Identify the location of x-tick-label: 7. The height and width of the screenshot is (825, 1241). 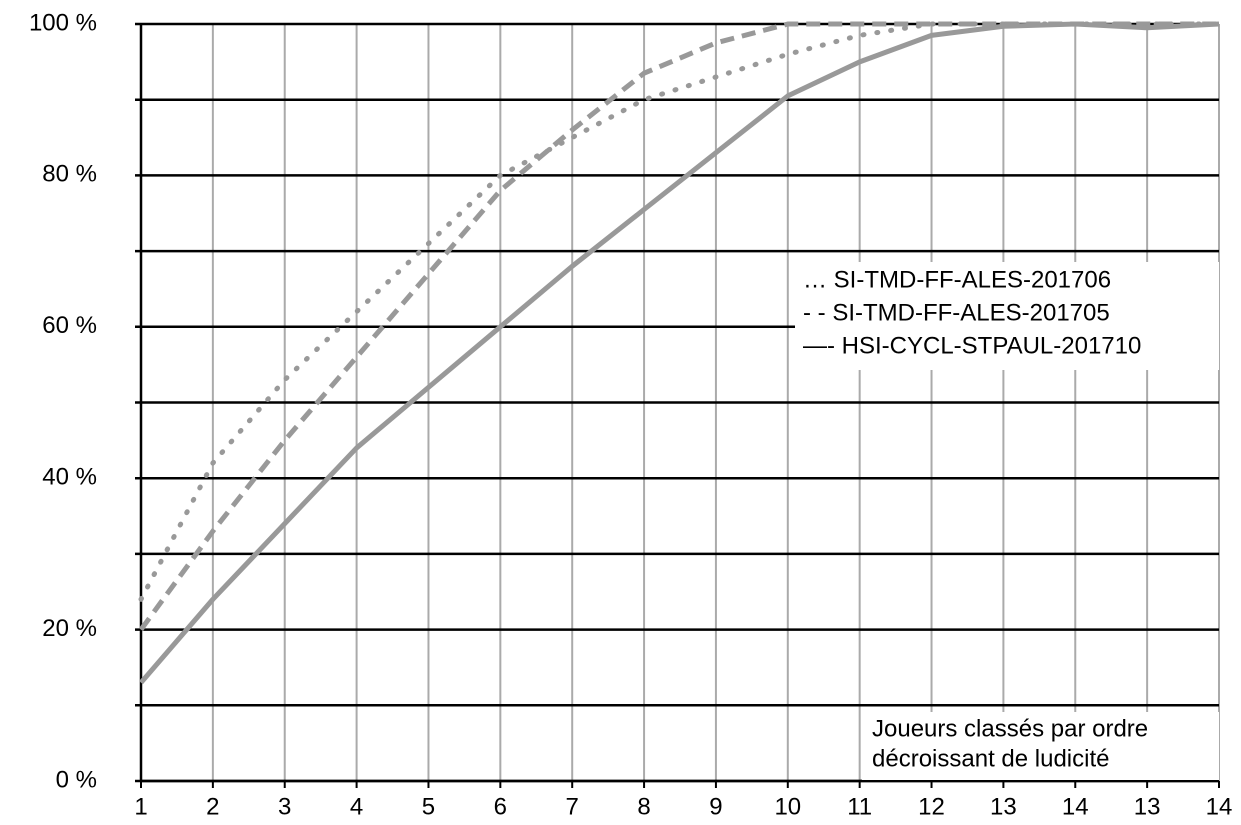
(572, 806).